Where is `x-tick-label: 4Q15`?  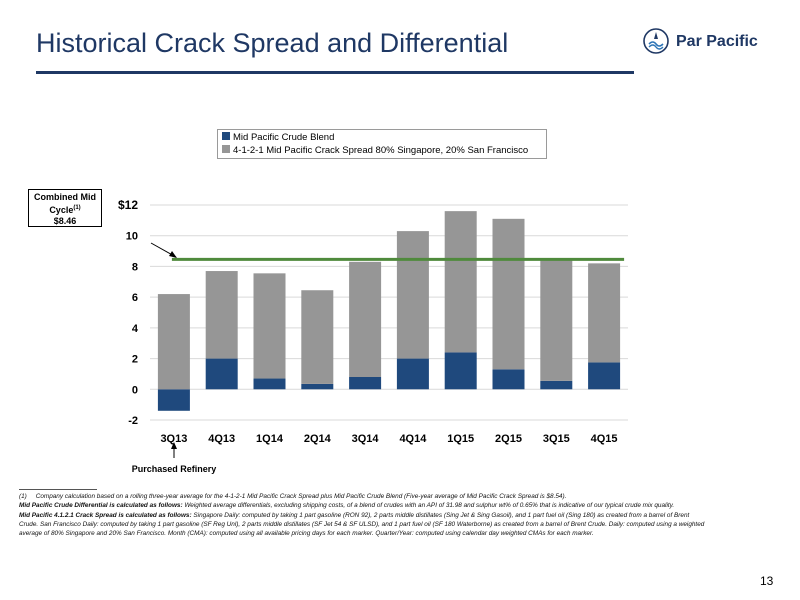 x-tick-label: 4Q15 is located at coordinates (604, 439).